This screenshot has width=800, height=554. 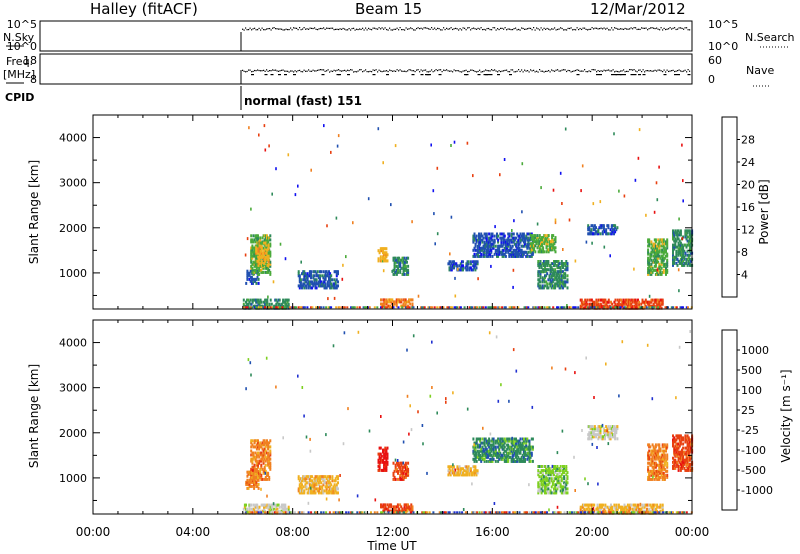 What do you see at coordinates (19, 97) in the screenshot?
I see `cpid-label: CPID` at bounding box center [19, 97].